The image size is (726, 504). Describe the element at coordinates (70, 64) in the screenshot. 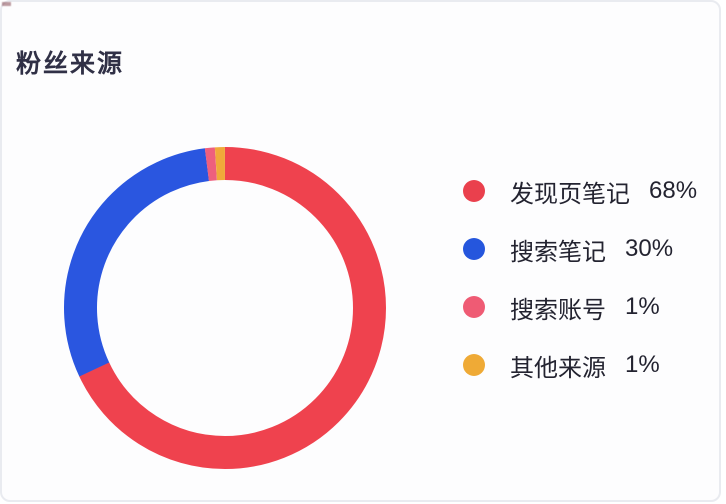

I see `page-title: 粉丝来源` at that location.